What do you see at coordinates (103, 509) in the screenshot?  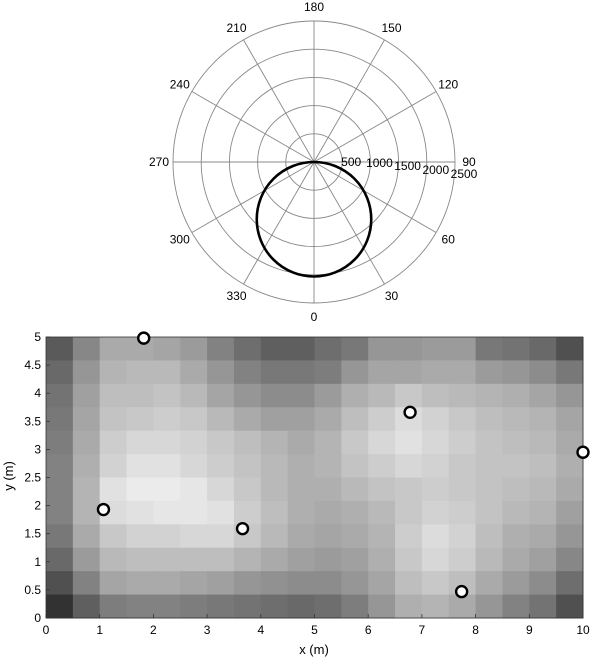 I see `sensor-marker` at bounding box center [103, 509].